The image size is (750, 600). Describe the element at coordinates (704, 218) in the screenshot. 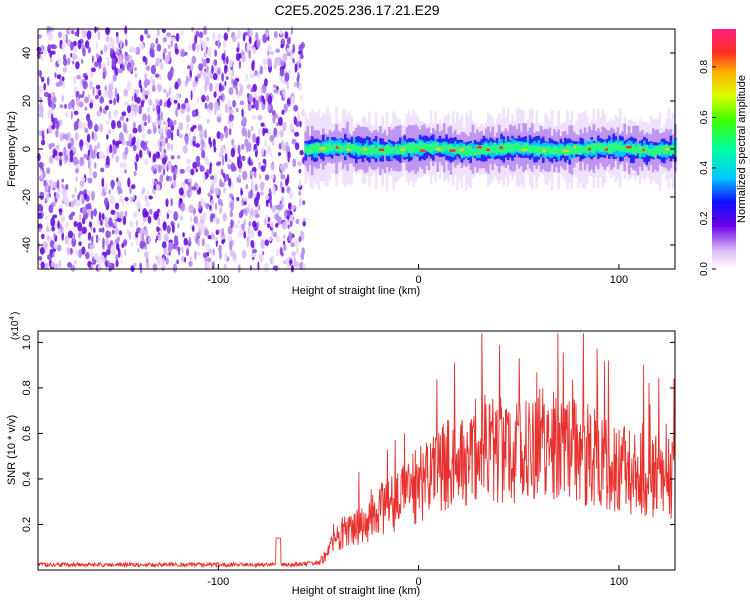

I see `colorbar-tick-label: 0.2` at that location.